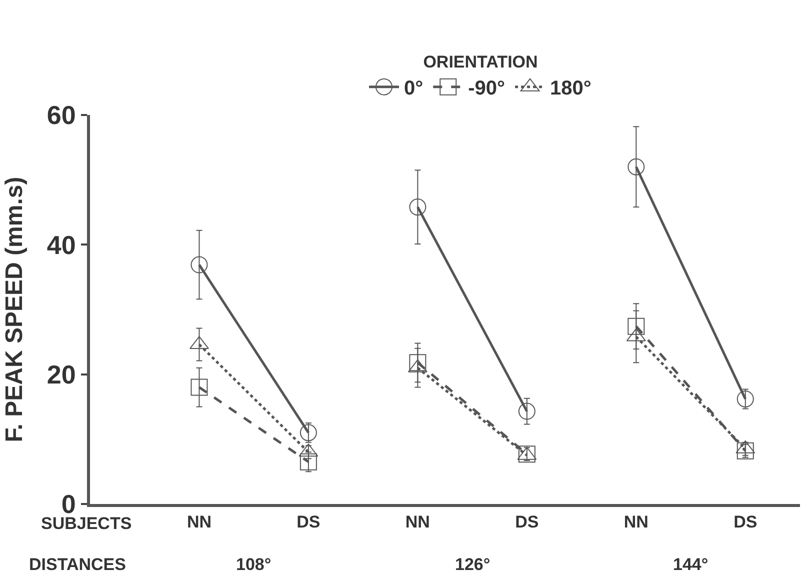  Describe the element at coordinates (472, 564) in the screenshot. I see `text: 126°` at that location.